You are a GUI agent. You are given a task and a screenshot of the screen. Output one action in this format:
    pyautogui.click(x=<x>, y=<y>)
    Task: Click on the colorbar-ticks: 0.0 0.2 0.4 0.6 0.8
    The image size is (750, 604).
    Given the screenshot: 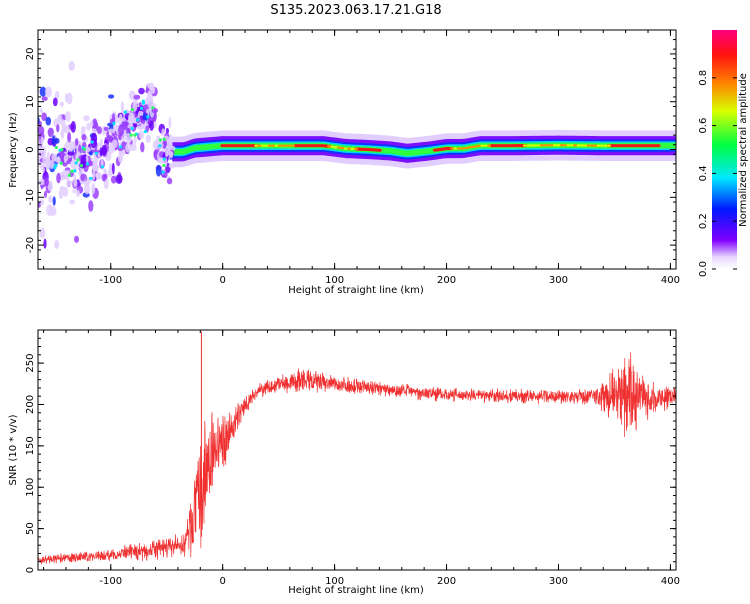 What is the action you would take?
    pyautogui.click(x=717, y=173)
    